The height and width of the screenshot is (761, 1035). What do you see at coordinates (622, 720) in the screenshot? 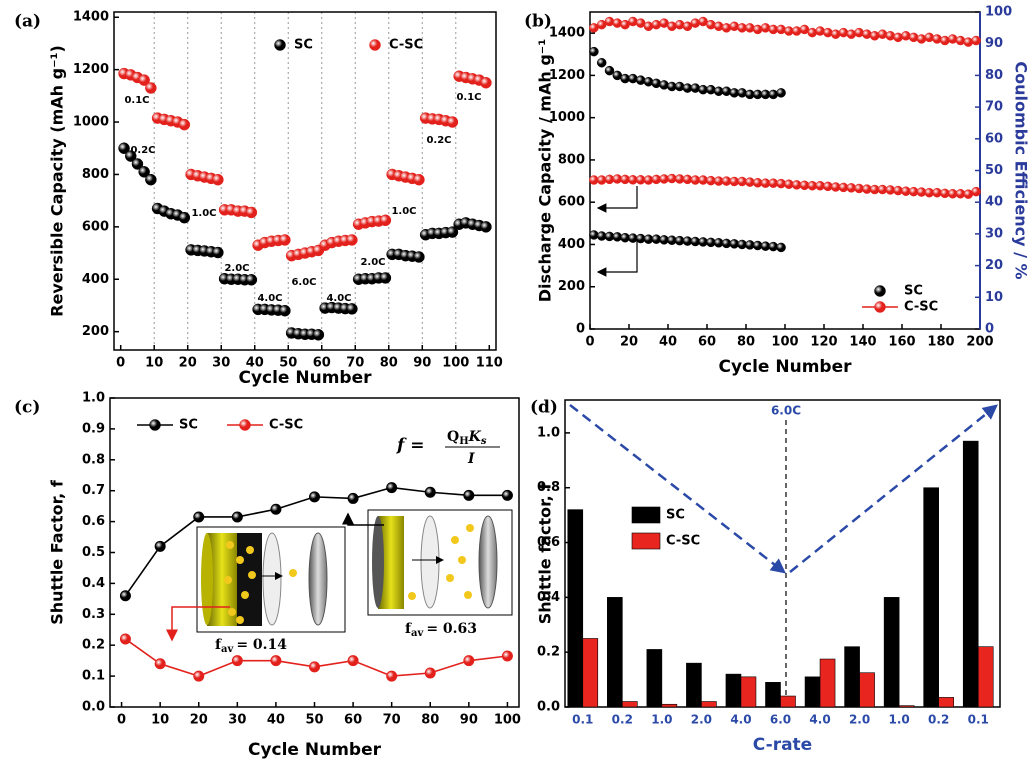
I see `x-tick-label: 0.2` at bounding box center [622, 720].